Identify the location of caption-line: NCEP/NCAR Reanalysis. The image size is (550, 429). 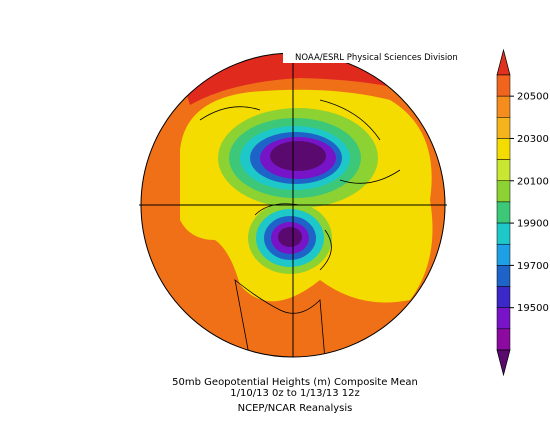
(295, 408).